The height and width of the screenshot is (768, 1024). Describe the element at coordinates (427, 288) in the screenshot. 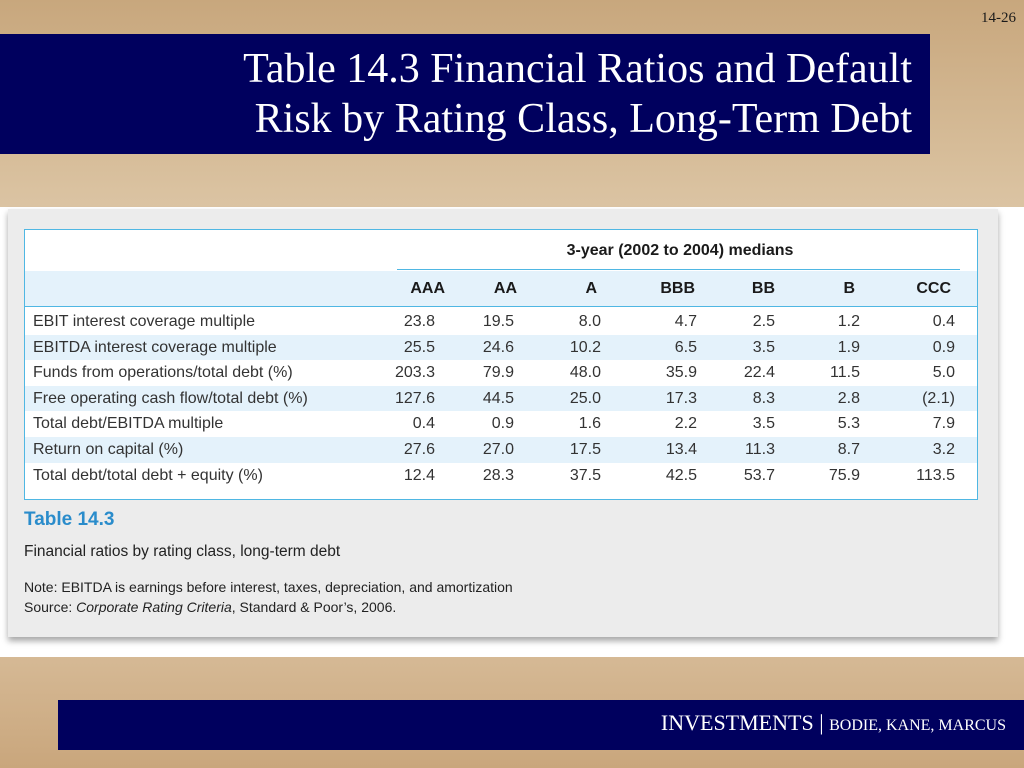

I see `column-header-aaa: AAA` at that location.